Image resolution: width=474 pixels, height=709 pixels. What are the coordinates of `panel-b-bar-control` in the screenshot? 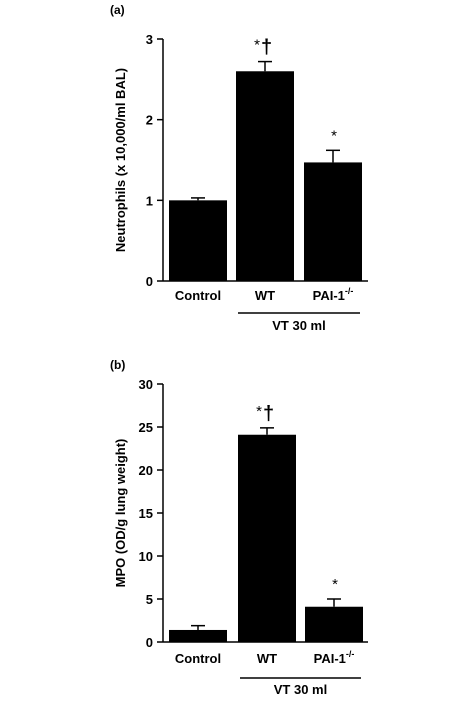 It's located at (198, 635).